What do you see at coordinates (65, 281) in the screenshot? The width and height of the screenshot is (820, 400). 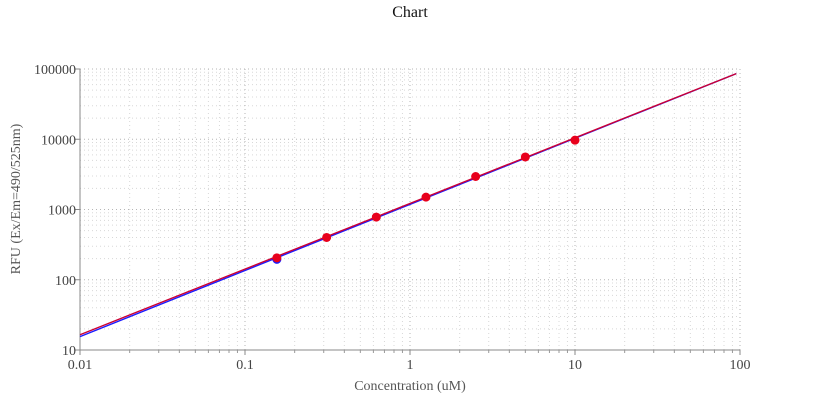 I see `y-tick-label: 100` at bounding box center [65, 281].